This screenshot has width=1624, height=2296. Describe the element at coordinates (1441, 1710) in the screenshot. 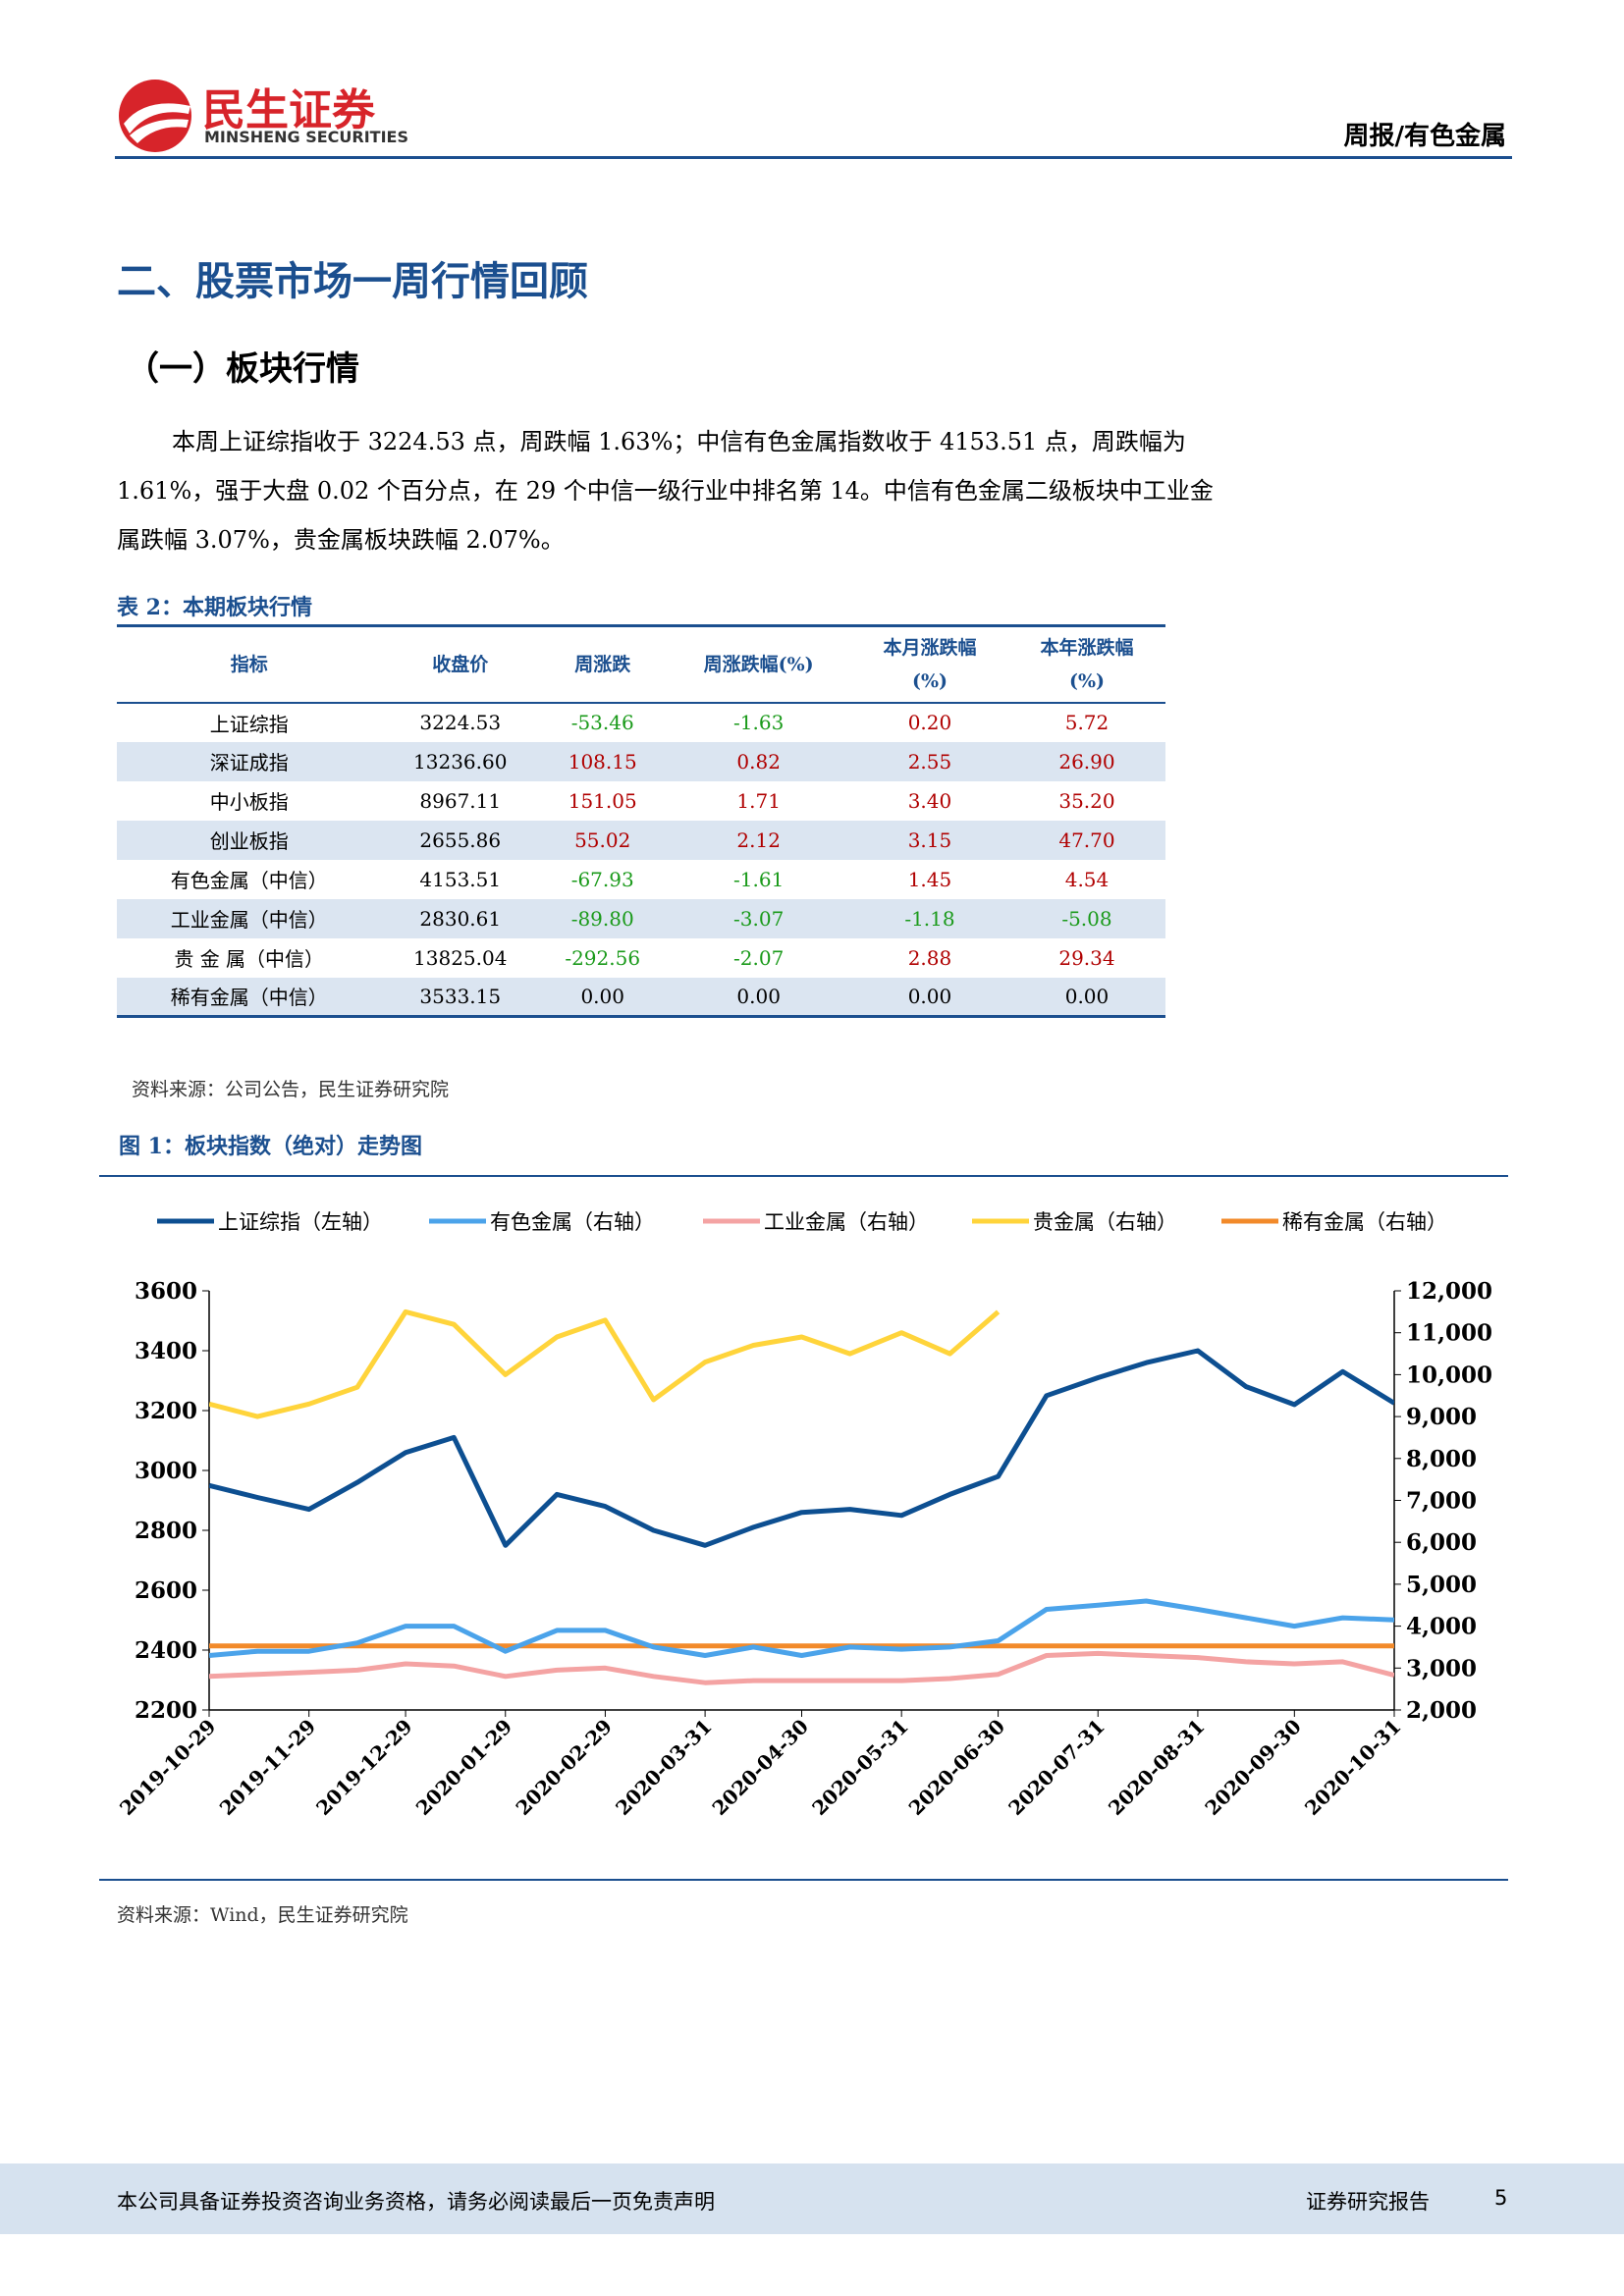

I see `y2-tick-label: 2,000` at that location.